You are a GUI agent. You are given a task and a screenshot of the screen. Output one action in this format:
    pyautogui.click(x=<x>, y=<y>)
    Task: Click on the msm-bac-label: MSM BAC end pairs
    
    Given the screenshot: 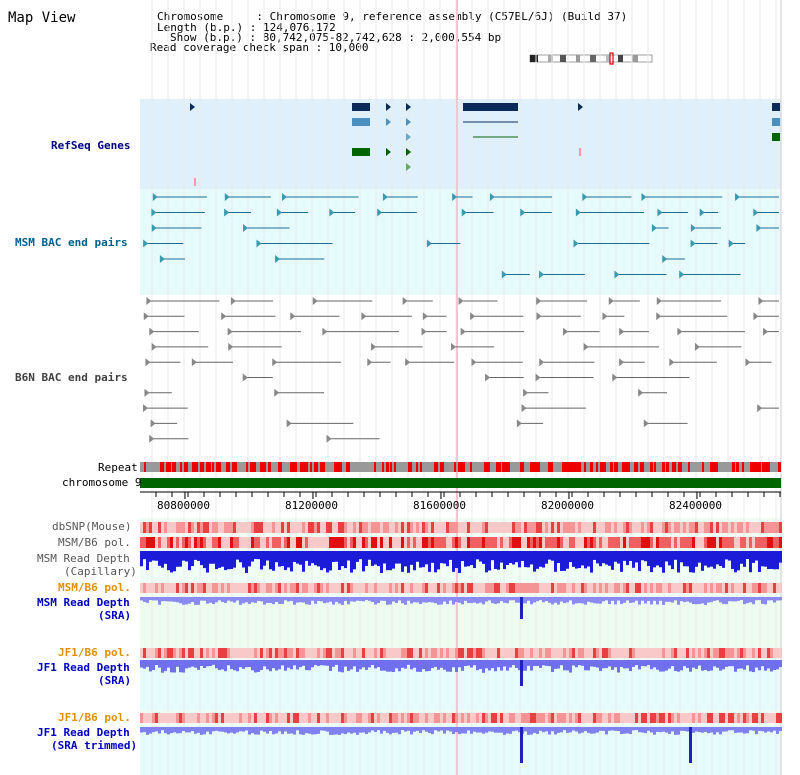 What is the action you would take?
    pyautogui.click(x=71, y=242)
    